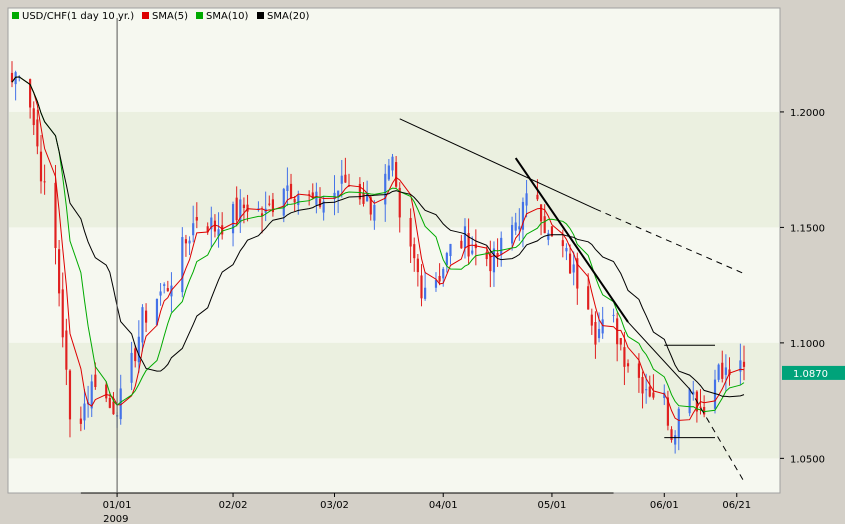 The height and width of the screenshot is (524, 845). I want to click on legend-label-price: USD/CHF(1 day 10 yr.), so click(78, 16).